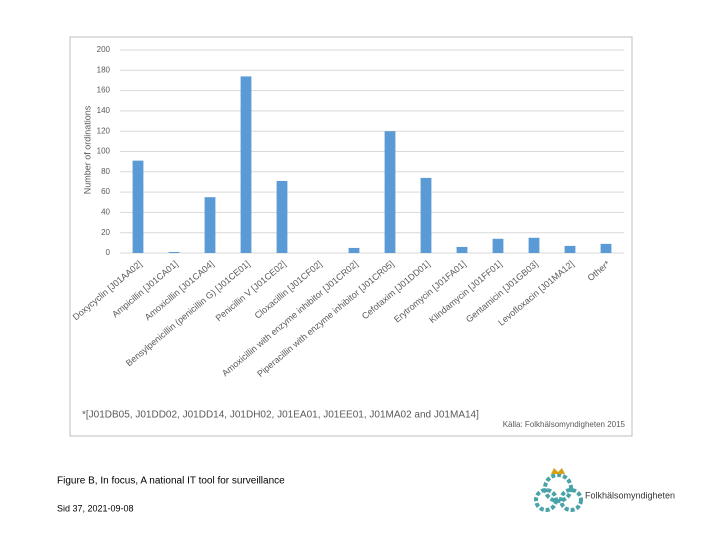 The width and height of the screenshot is (720, 540). I want to click on y-axis-label: Number of ordinations, so click(87, 149).